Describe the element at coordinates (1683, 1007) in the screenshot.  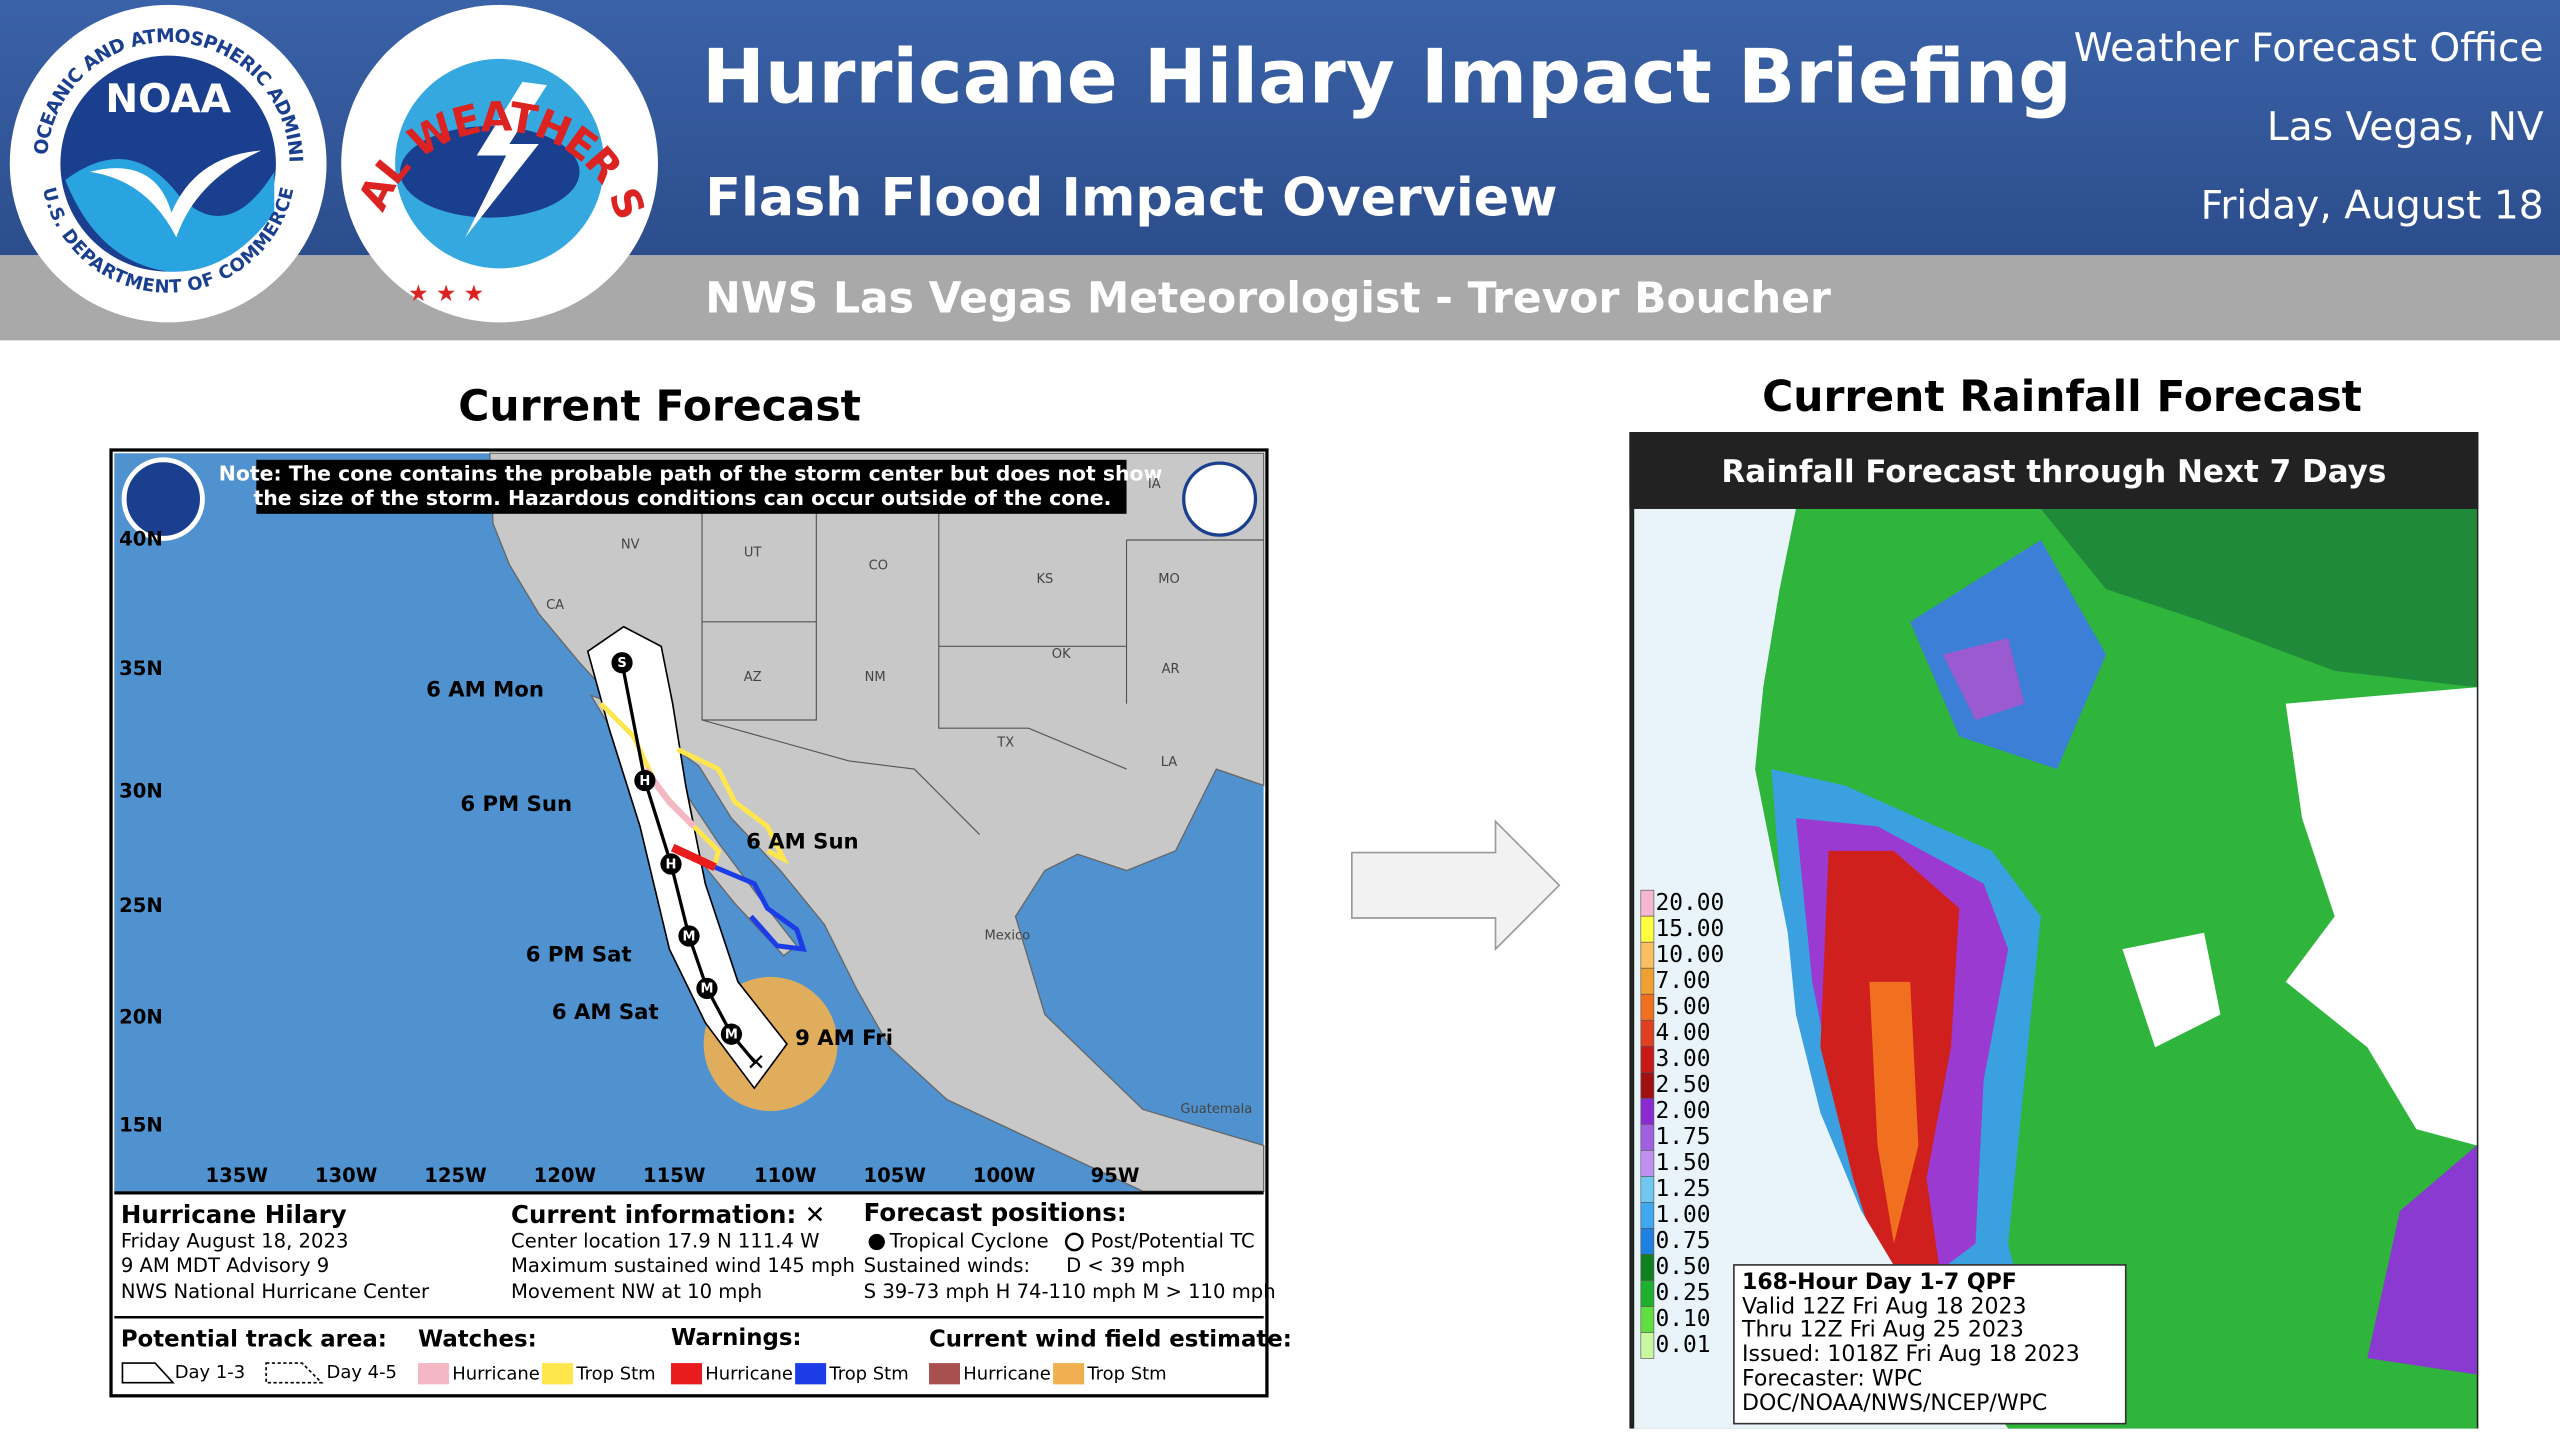
I see `scale-label: 5.00` at that location.